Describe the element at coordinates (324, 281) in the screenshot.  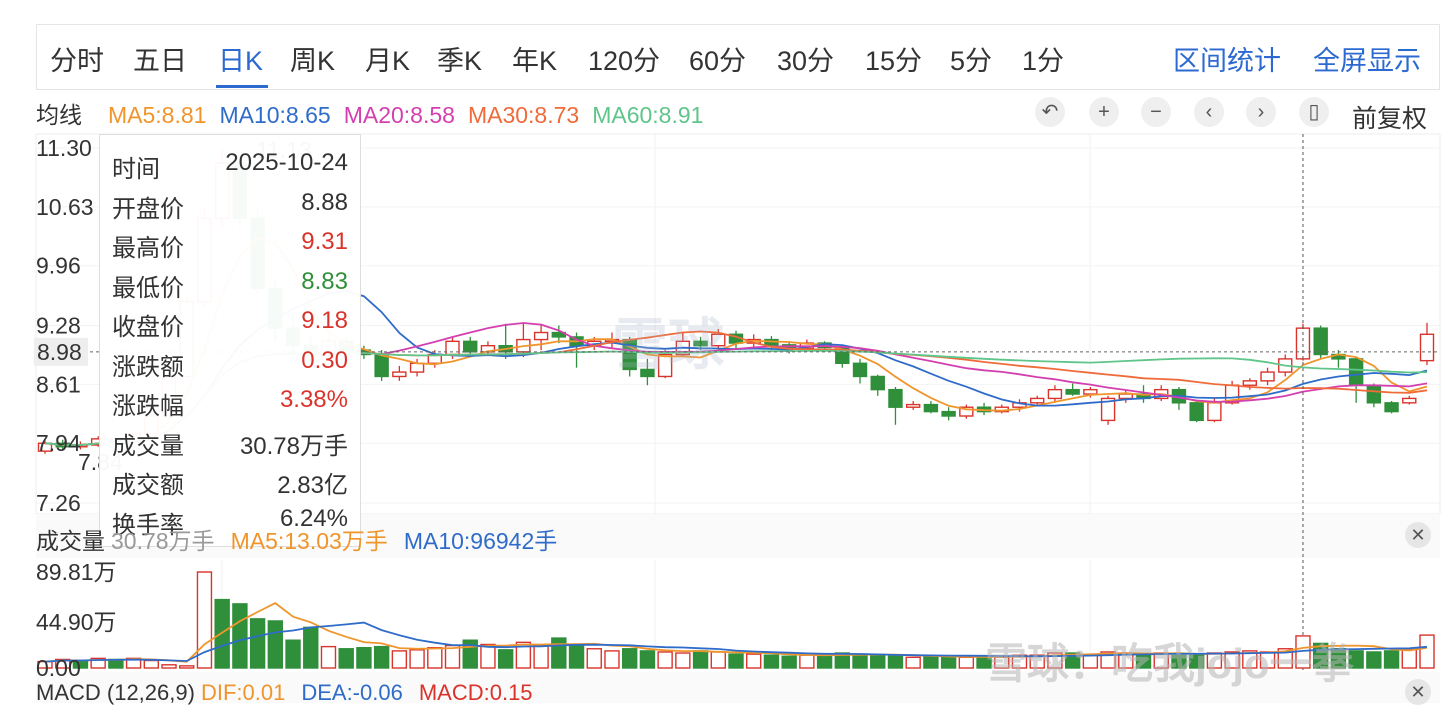
I see `tooltip-value: 8.83` at that location.